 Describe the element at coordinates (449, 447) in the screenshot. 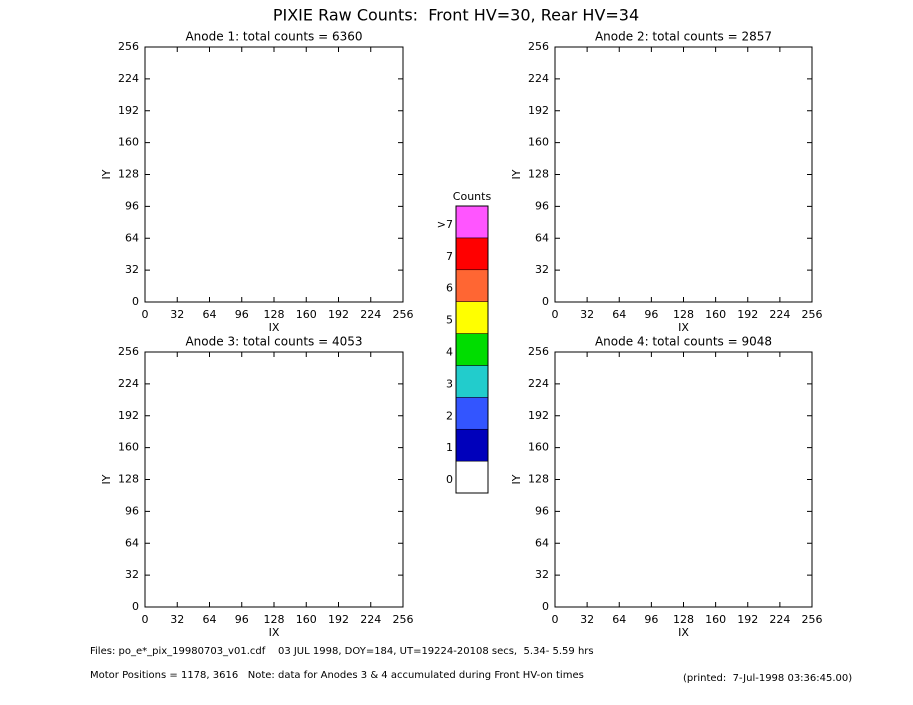

I see `colorbar-label: 1` at that location.